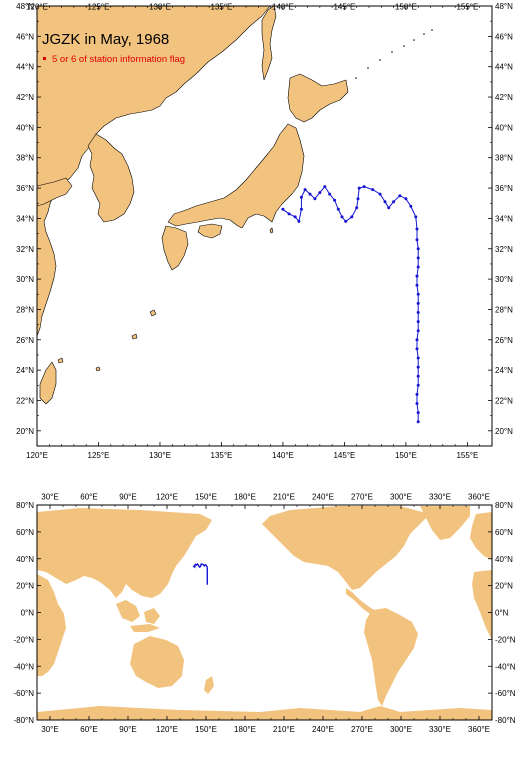 This screenshot has width=529, height=760. What do you see at coordinates (206, 497) in the screenshot?
I see `world-lon-label-top: 150°E` at bounding box center [206, 497].